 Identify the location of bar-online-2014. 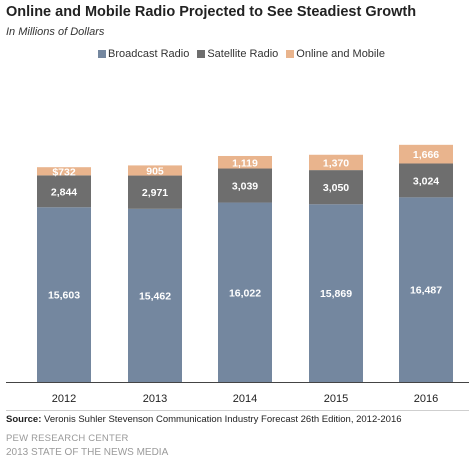
(245, 162).